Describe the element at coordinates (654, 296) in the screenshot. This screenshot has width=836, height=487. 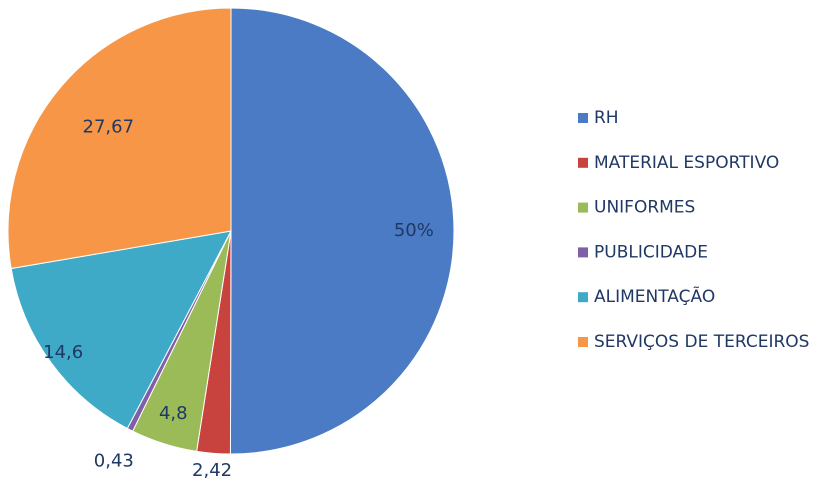
I see `legend-label: ALIMENTAÇÃO` at that location.